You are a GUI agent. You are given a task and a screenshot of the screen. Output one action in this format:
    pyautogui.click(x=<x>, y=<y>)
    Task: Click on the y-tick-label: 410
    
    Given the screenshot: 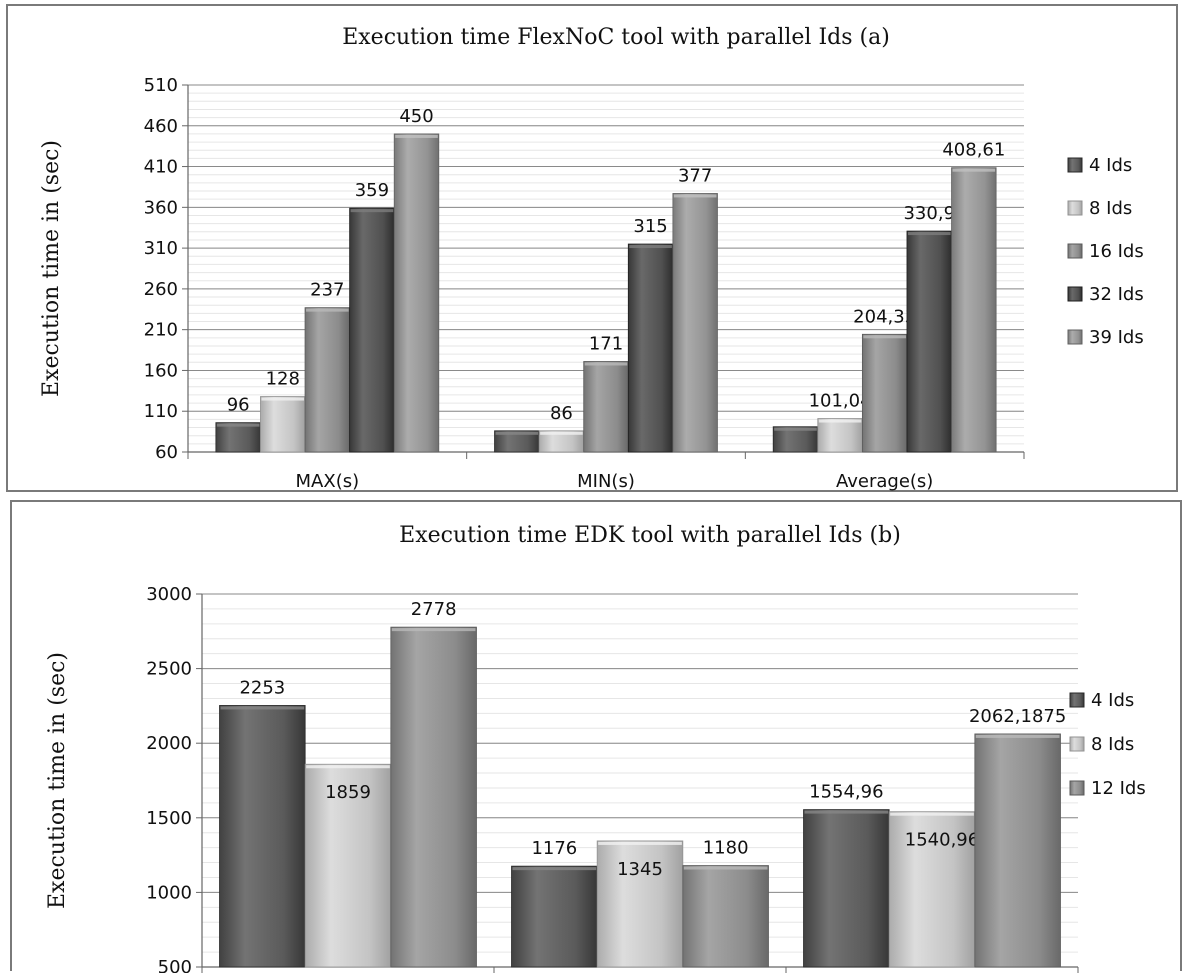 What is the action you would take?
    pyautogui.click(x=161, y=167)
    